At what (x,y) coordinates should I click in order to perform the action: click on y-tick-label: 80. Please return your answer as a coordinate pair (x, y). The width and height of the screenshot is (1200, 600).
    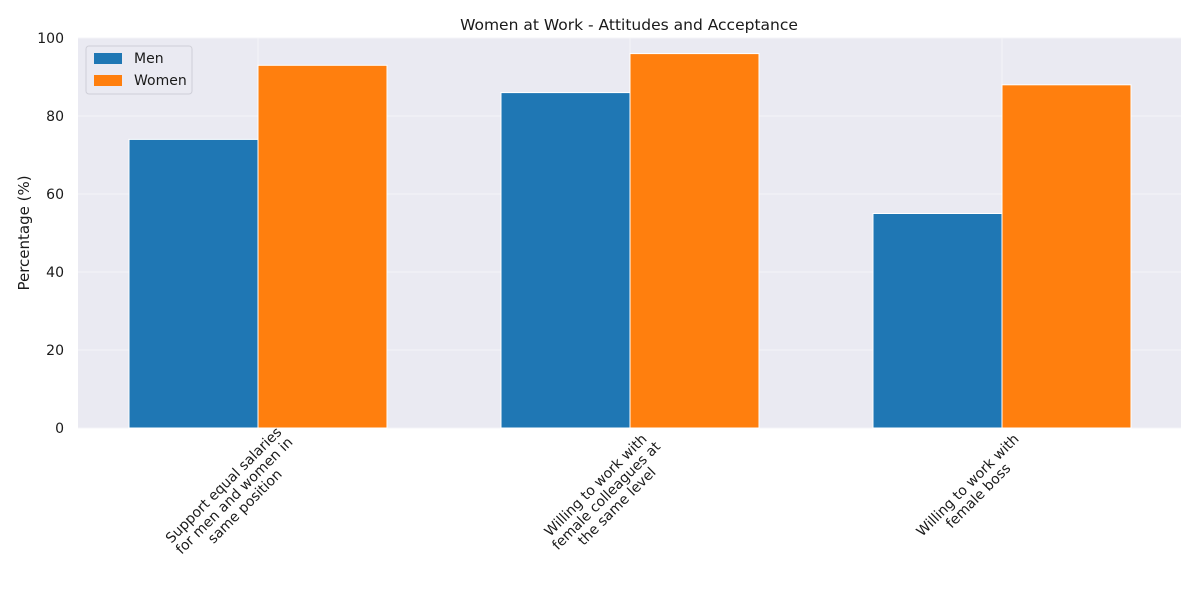
    Looking at the image, I should click on (55, 117).